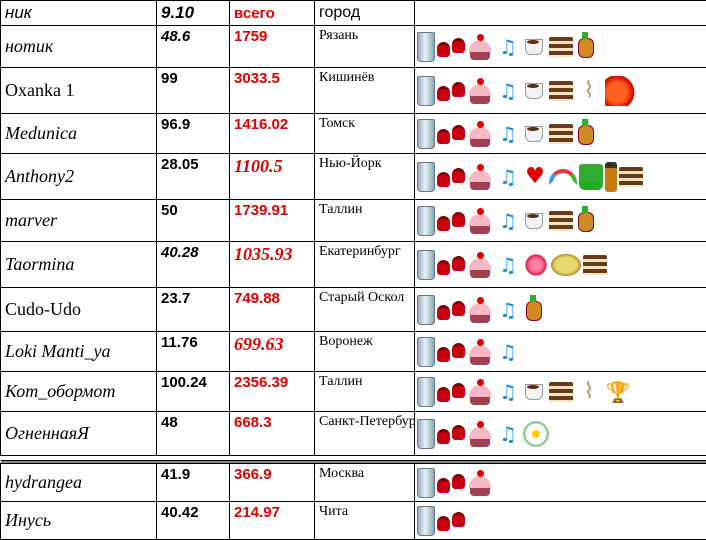 This screenshot has height=540, width=706. What do you see at coordinates (353, 433) in the screenshot?
I see `table-row: ОгненнаяЯ 48 668.3 Санкт-Петербург ♫` at bounding box center [353, 433].